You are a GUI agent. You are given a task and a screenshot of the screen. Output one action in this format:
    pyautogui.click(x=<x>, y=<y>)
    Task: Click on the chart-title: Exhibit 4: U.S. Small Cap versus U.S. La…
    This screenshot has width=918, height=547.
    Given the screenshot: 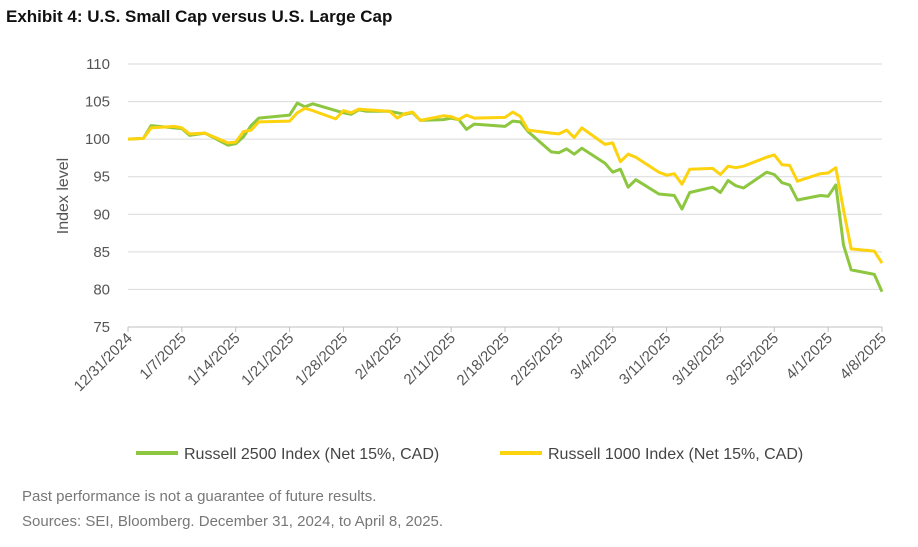 What is the action you would take?
    pyautogui.click(x=199, y=16)
    